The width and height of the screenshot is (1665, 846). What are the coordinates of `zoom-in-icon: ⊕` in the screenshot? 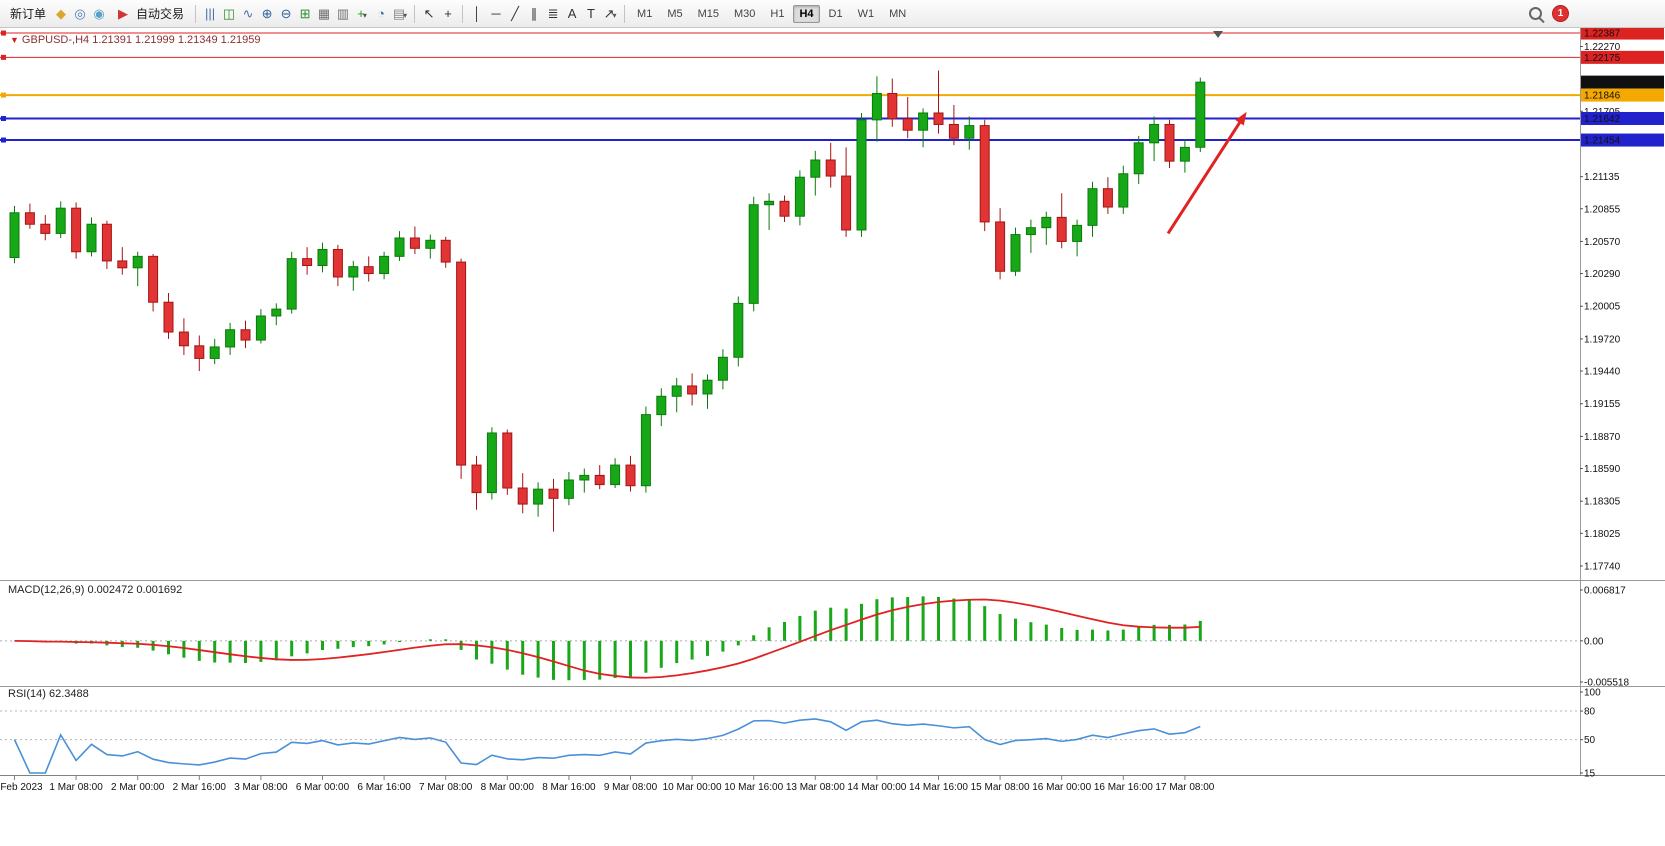 It's located at (267, 13).